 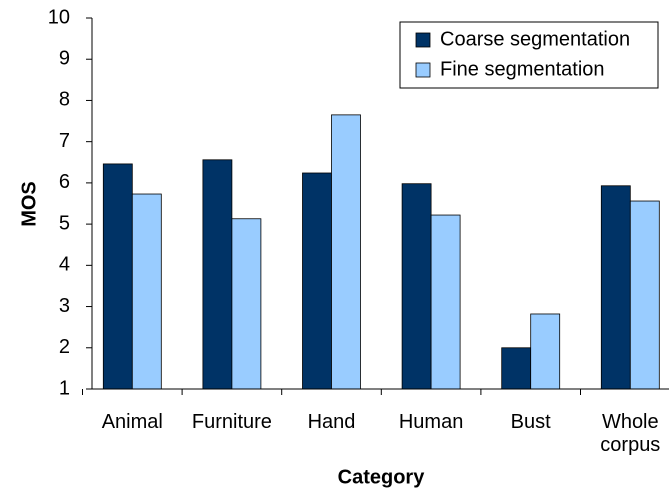 What do you see at coordinates (630, 433) in the screenshot?
I see `x-tick-label: Whole corpus` at bounding box center [630, 433].